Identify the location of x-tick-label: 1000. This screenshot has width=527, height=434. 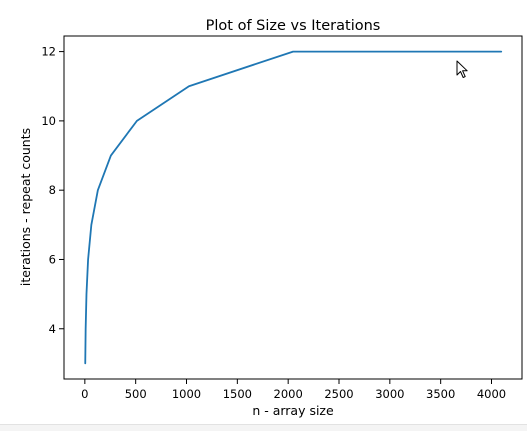
(186, 394).